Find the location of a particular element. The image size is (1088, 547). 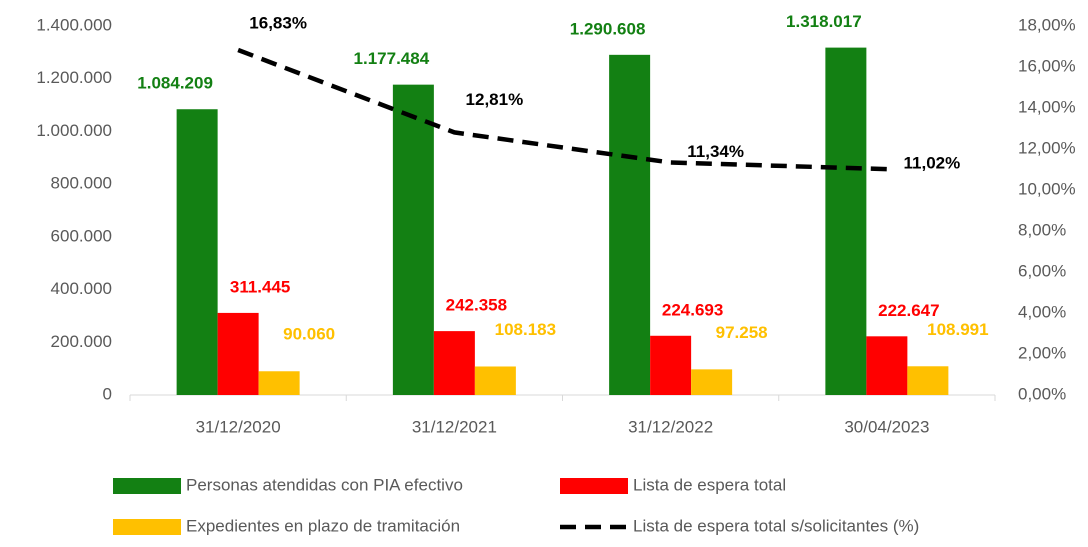

y2-tick-label: 12,00% is located at coordinates (1047, 147).